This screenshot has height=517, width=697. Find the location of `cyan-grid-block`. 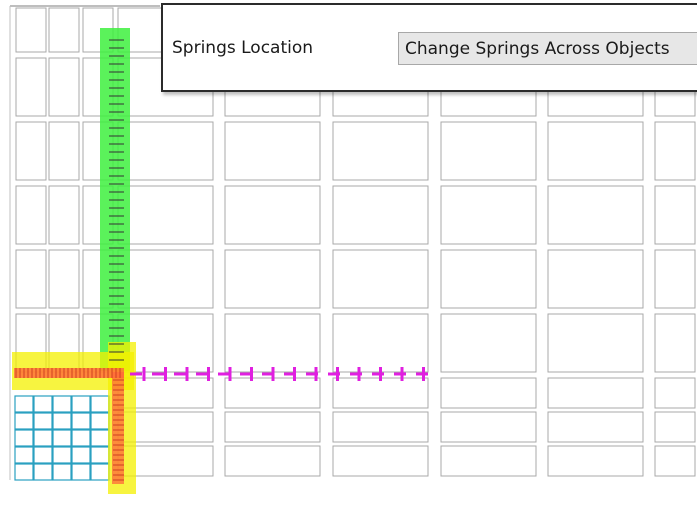

cyan-grid-block is located at coordinates (62, 438).